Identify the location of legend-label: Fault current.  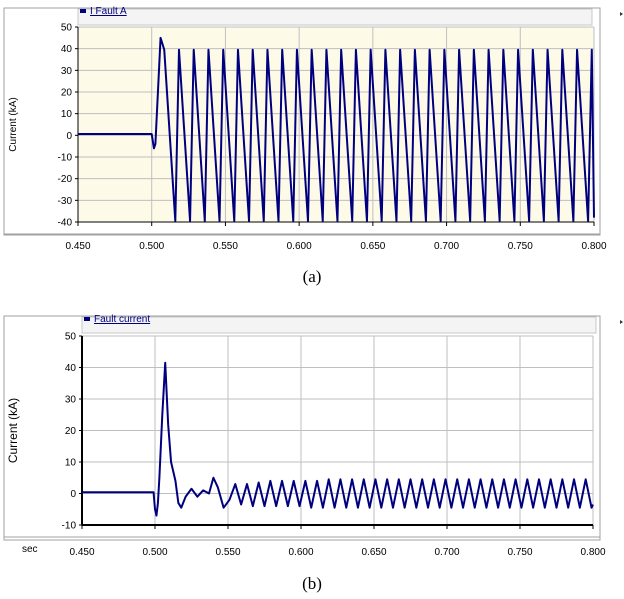
(122, 319).